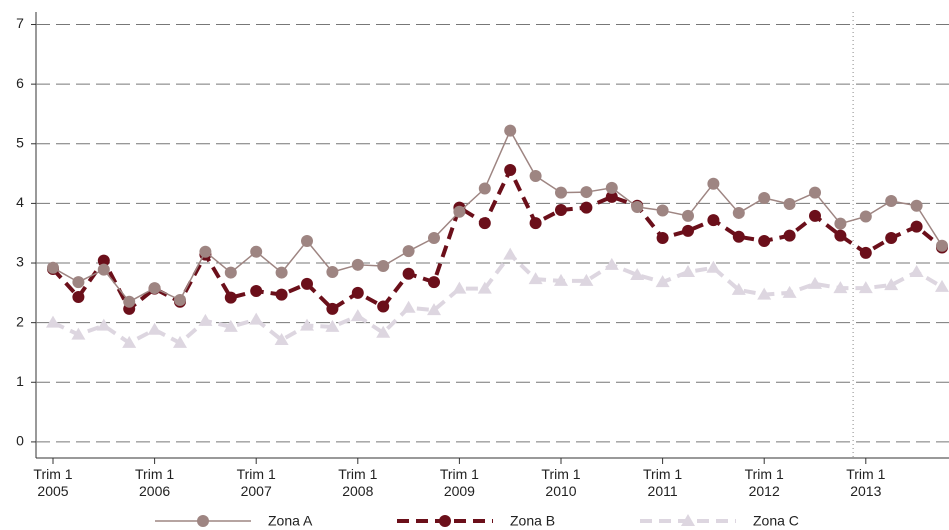 Image resolution: width=949 pixels, height=530 pixels. I want to click on y-tick-label: 2, so click(20, 321).